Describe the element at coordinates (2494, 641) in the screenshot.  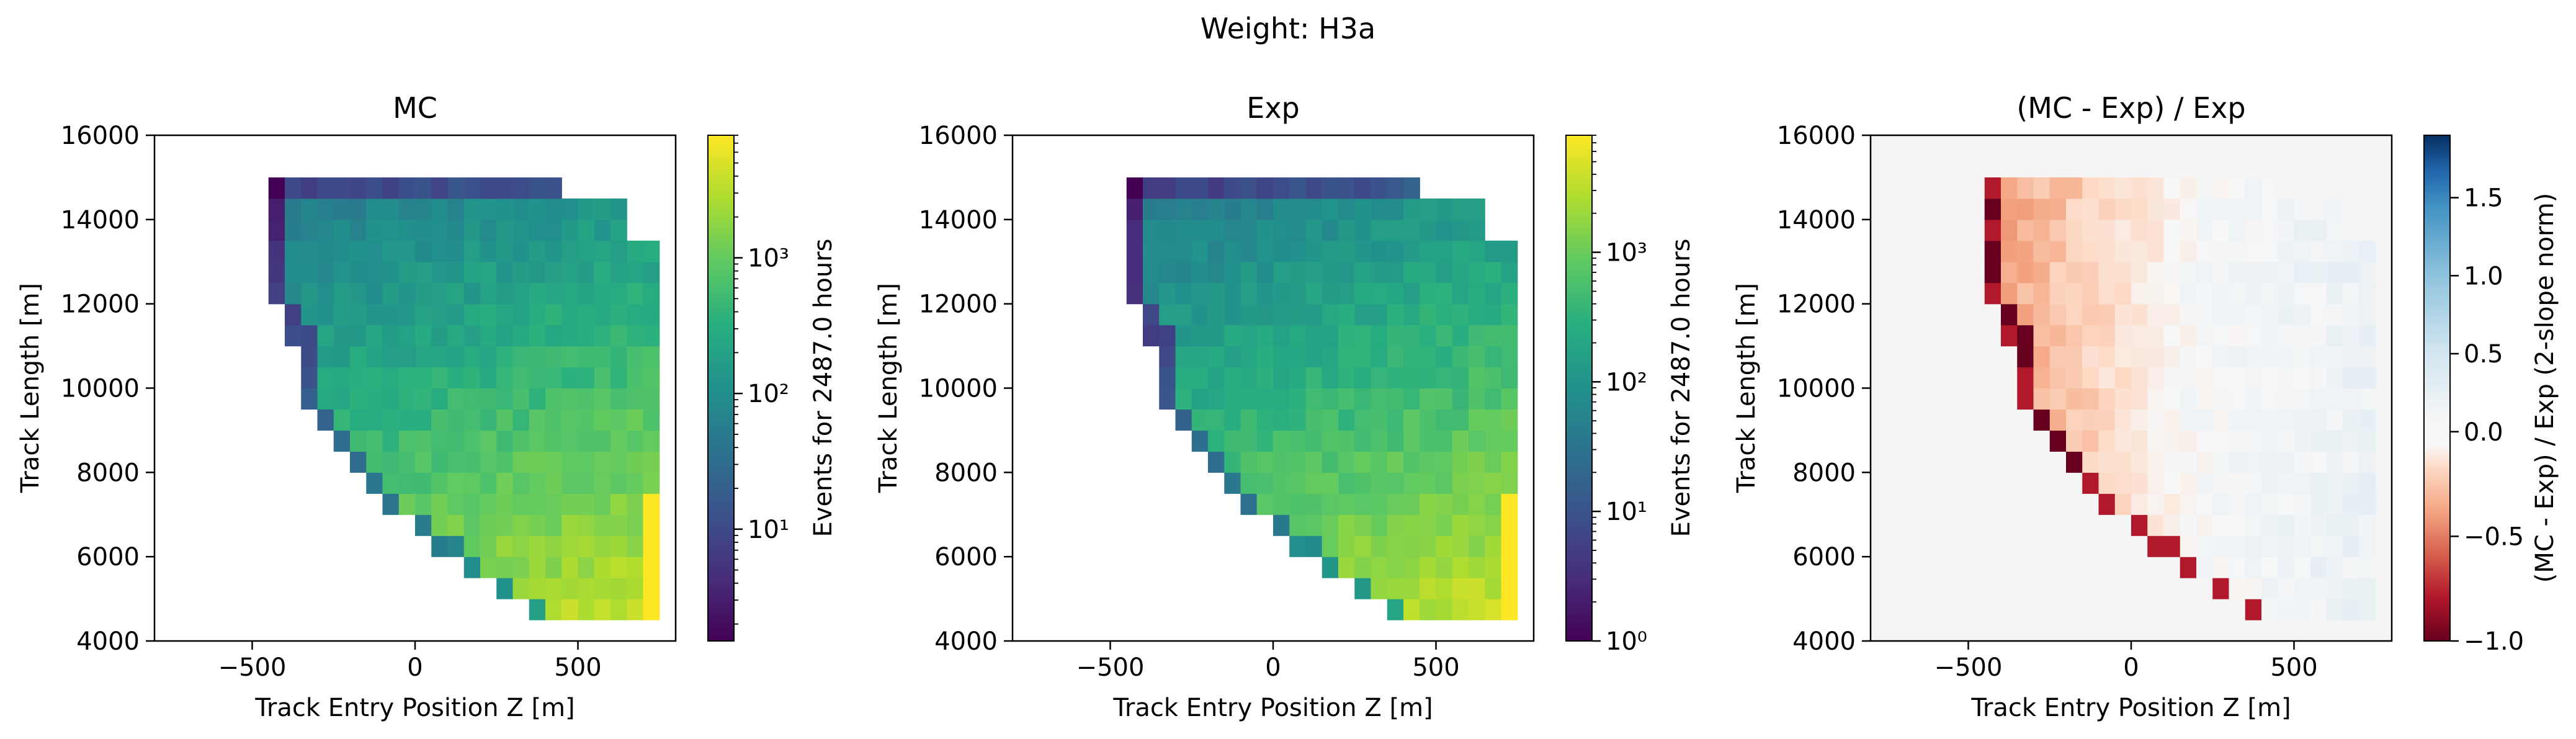
I see `colorbar-tick-label: −1.0` at that location.